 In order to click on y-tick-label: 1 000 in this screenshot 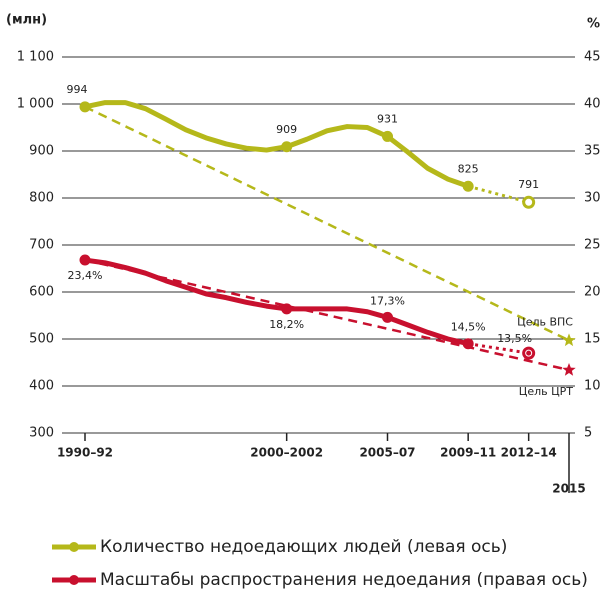, I will do `click(35, 104)`.